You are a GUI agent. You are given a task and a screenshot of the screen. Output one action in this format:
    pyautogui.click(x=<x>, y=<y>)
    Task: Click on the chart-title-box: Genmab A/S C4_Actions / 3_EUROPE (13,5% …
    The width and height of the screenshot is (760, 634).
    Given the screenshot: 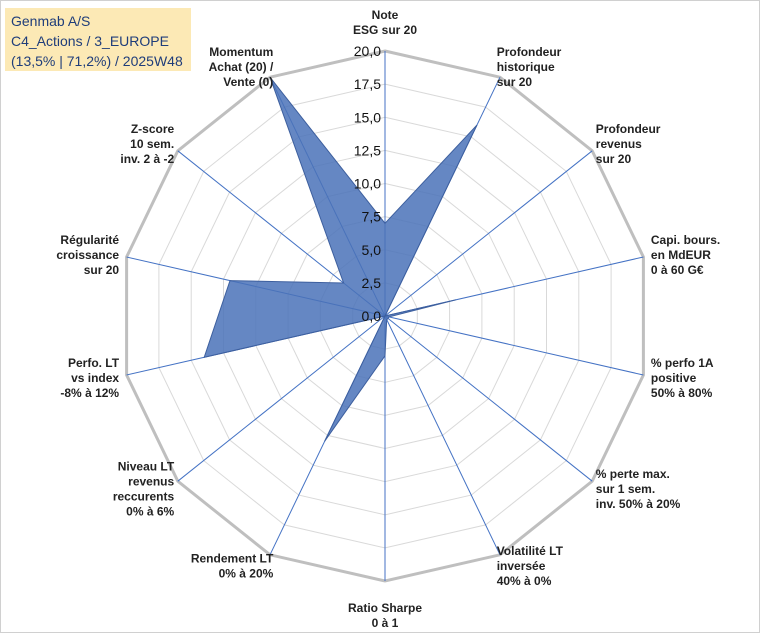 What is the action you would take?
    pyautogui.click(x=98, y=39)
    